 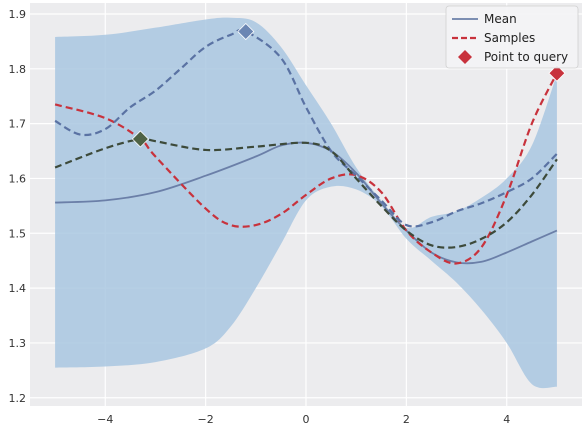 I want to click on legend: Mean Samples Point to query, so click(x=512, y=37).